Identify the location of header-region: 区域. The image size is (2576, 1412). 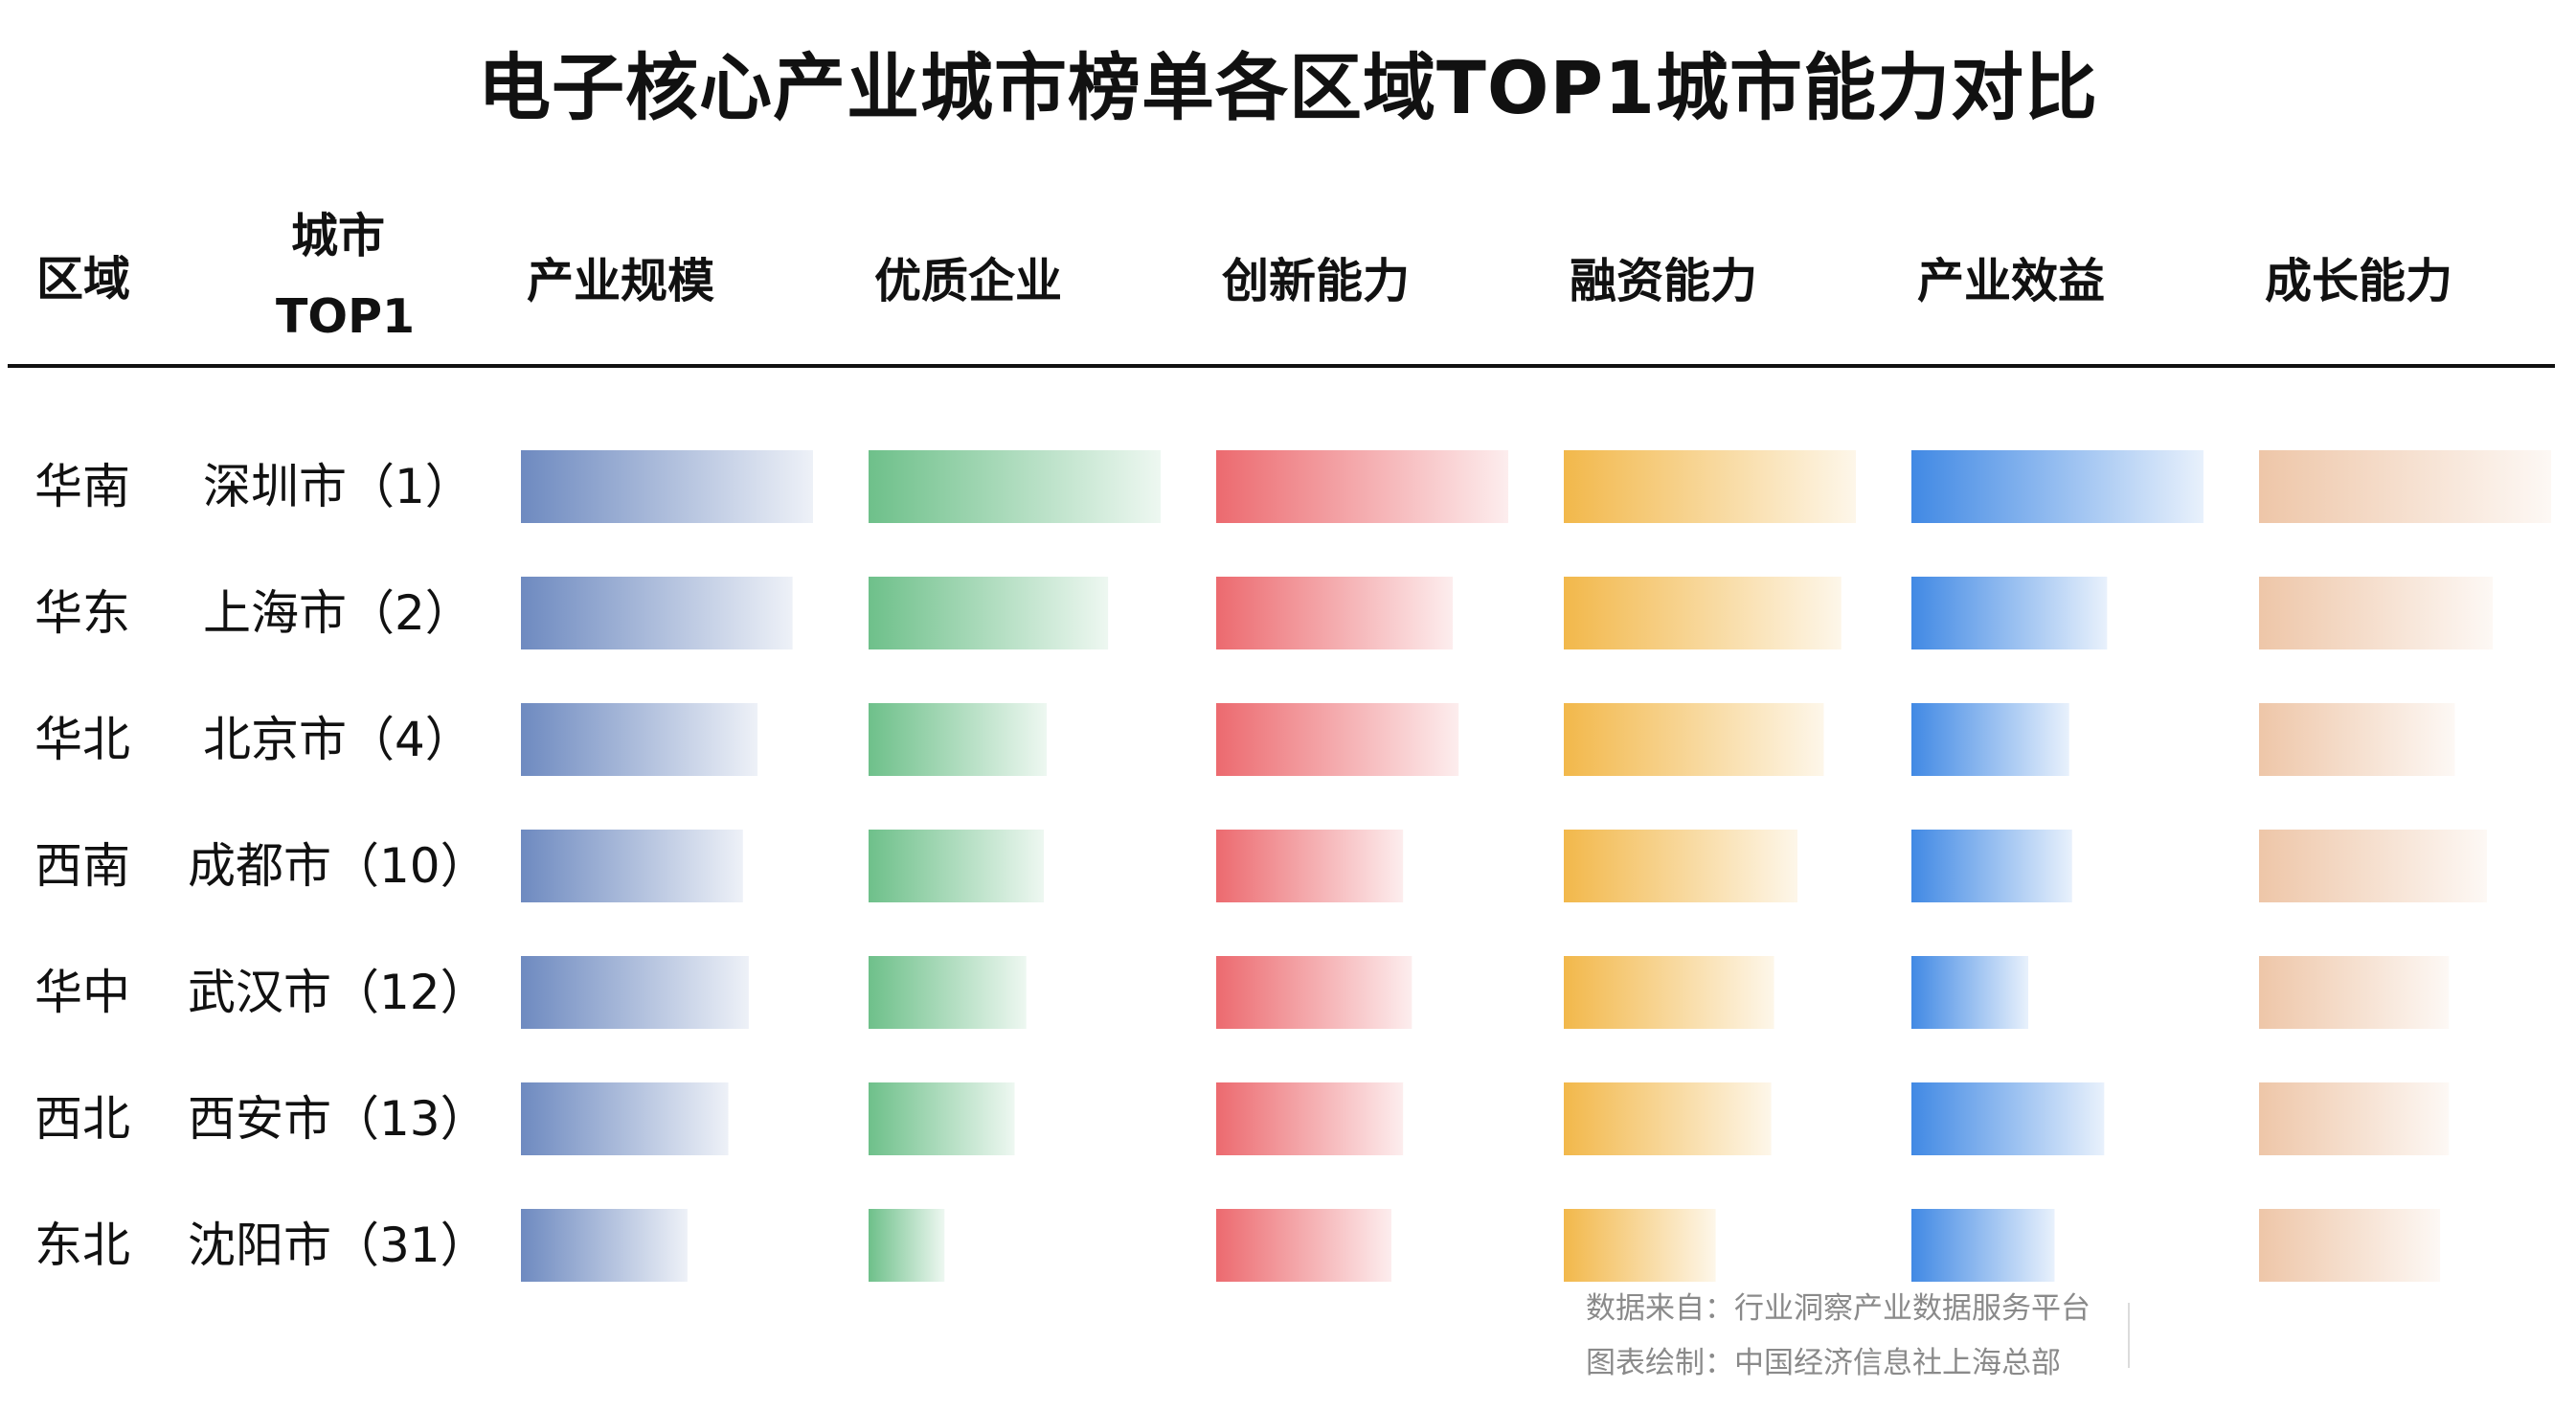
(83, 279).